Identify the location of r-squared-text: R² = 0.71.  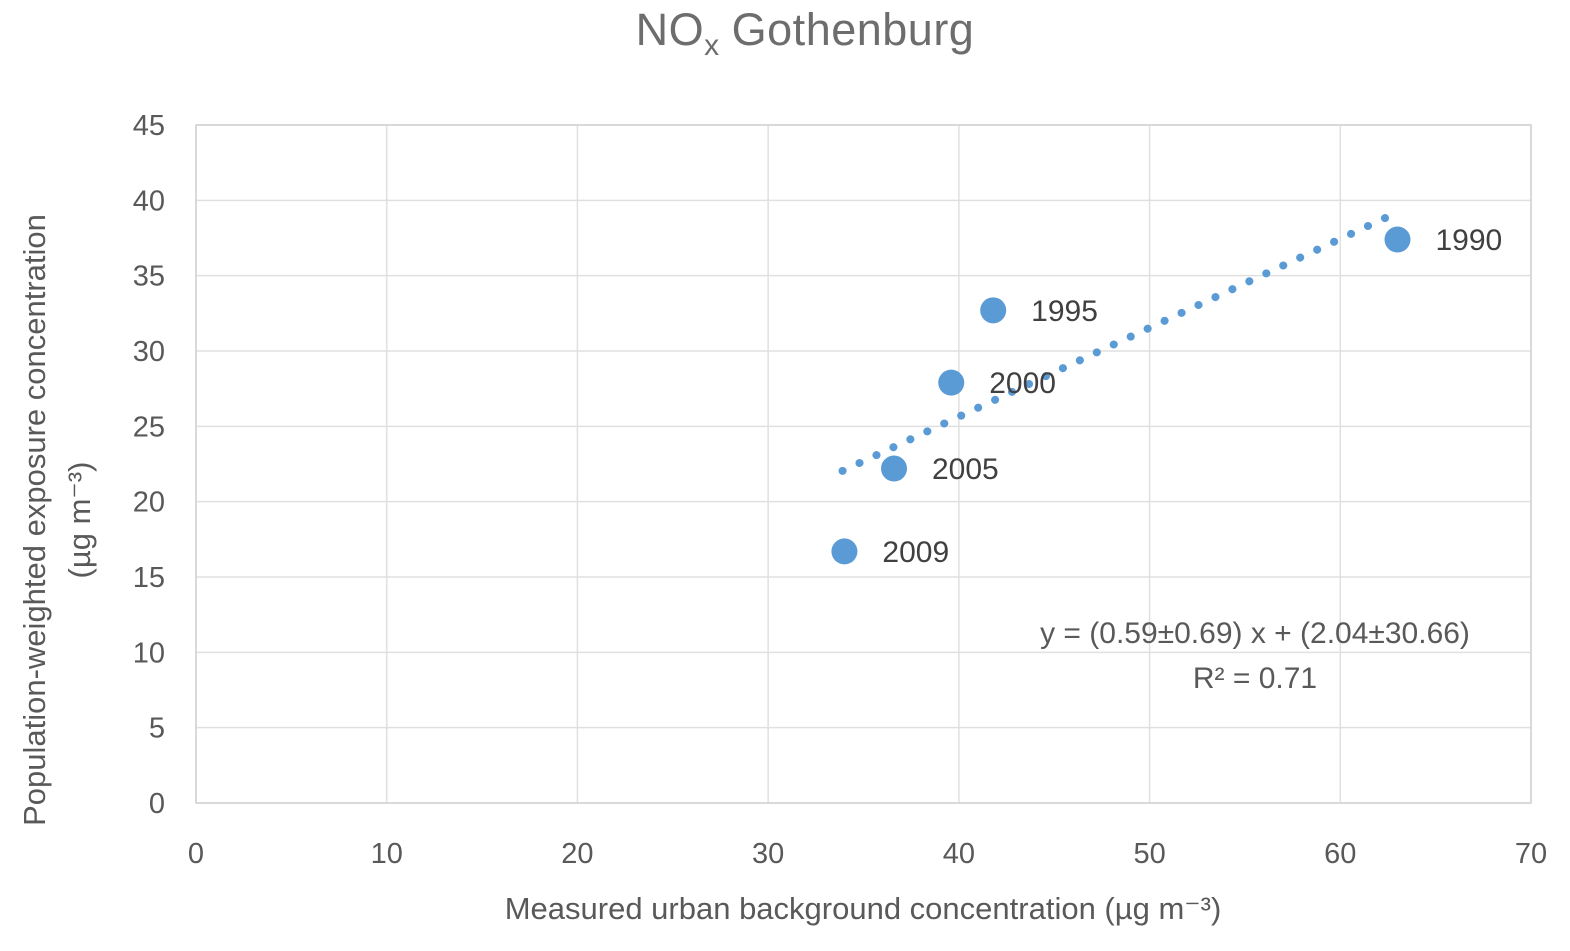
(1255, 678).